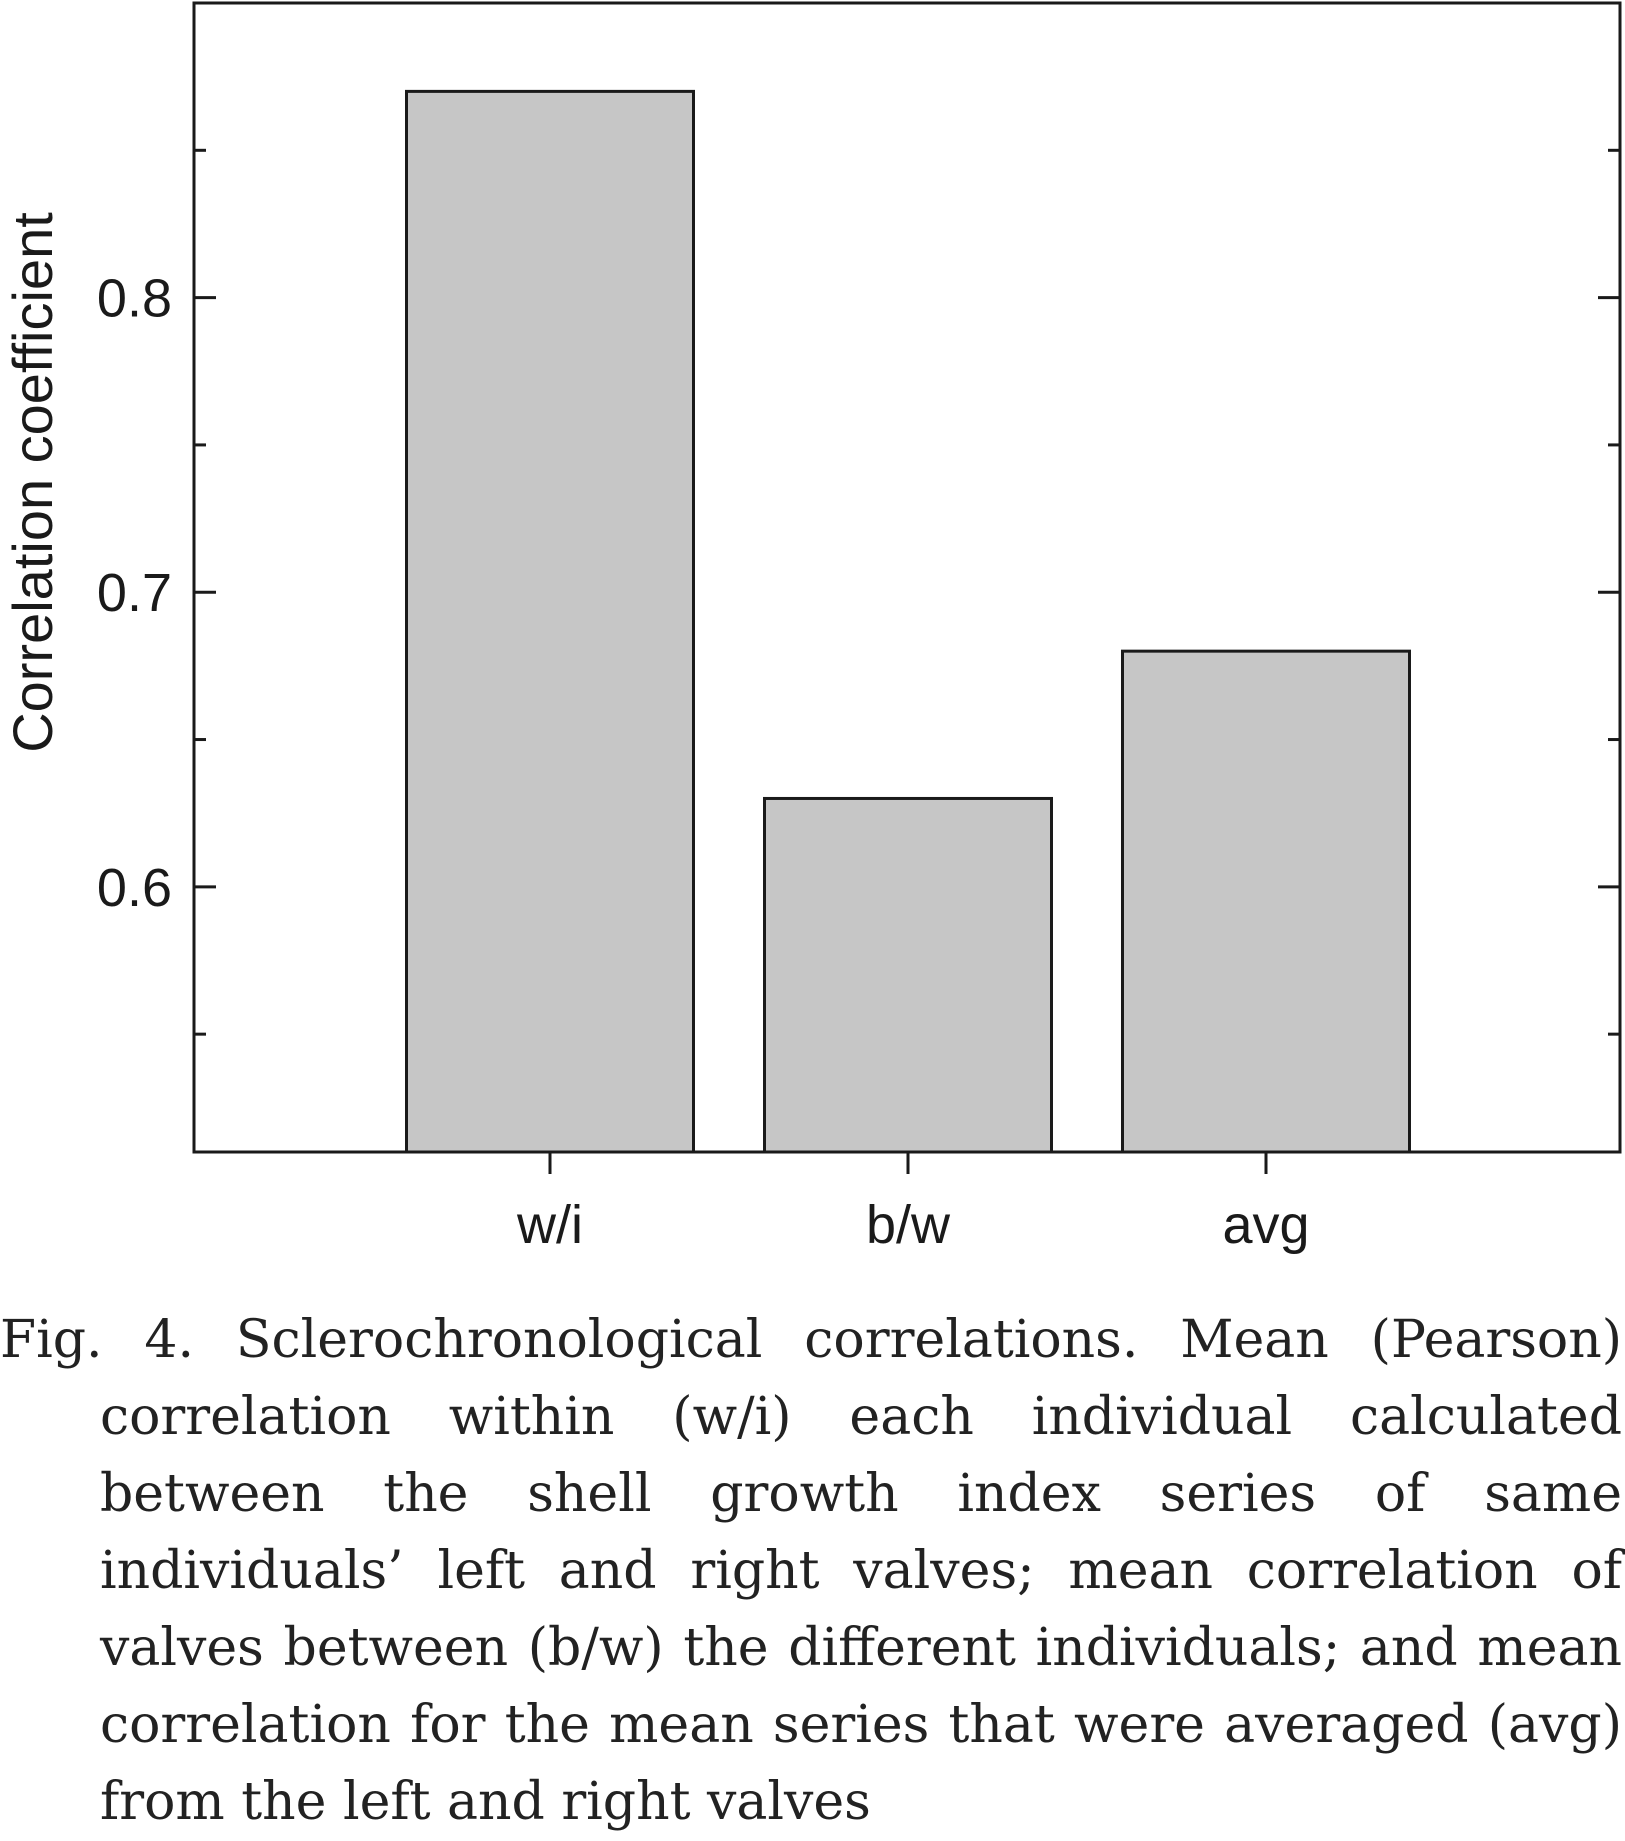 The image size is (1625, 1841). I want to click on y-tick-label: 0.6, so click(134, 888).